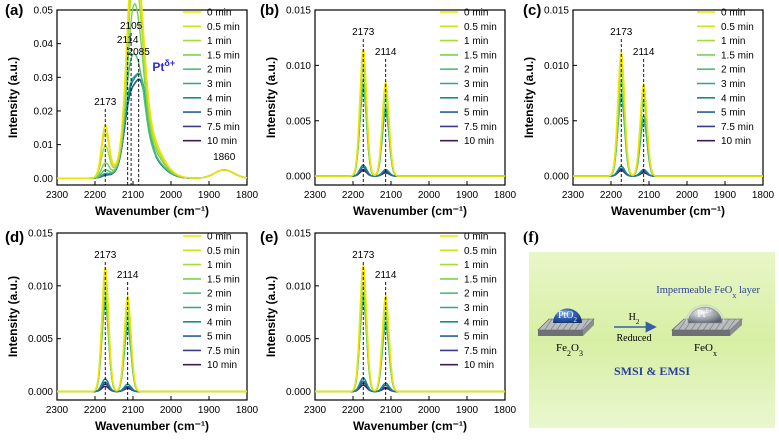 The width and height of the screenshot is (779, 442). I want to click on y-tick-label: 0.02, so click(44, 111).